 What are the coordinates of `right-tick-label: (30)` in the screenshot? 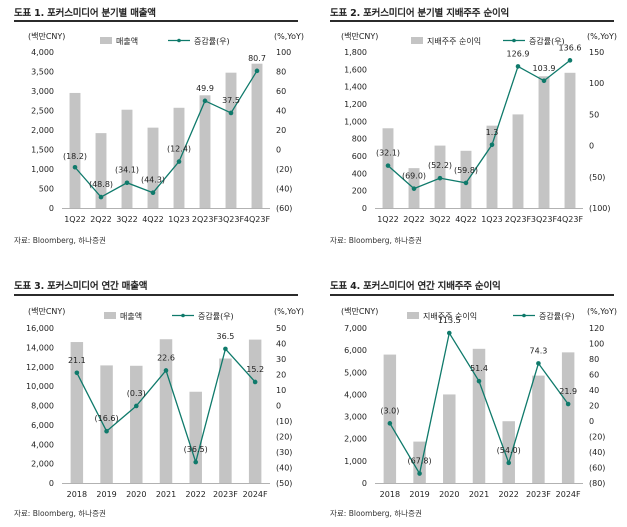 It's located at (284, 452).